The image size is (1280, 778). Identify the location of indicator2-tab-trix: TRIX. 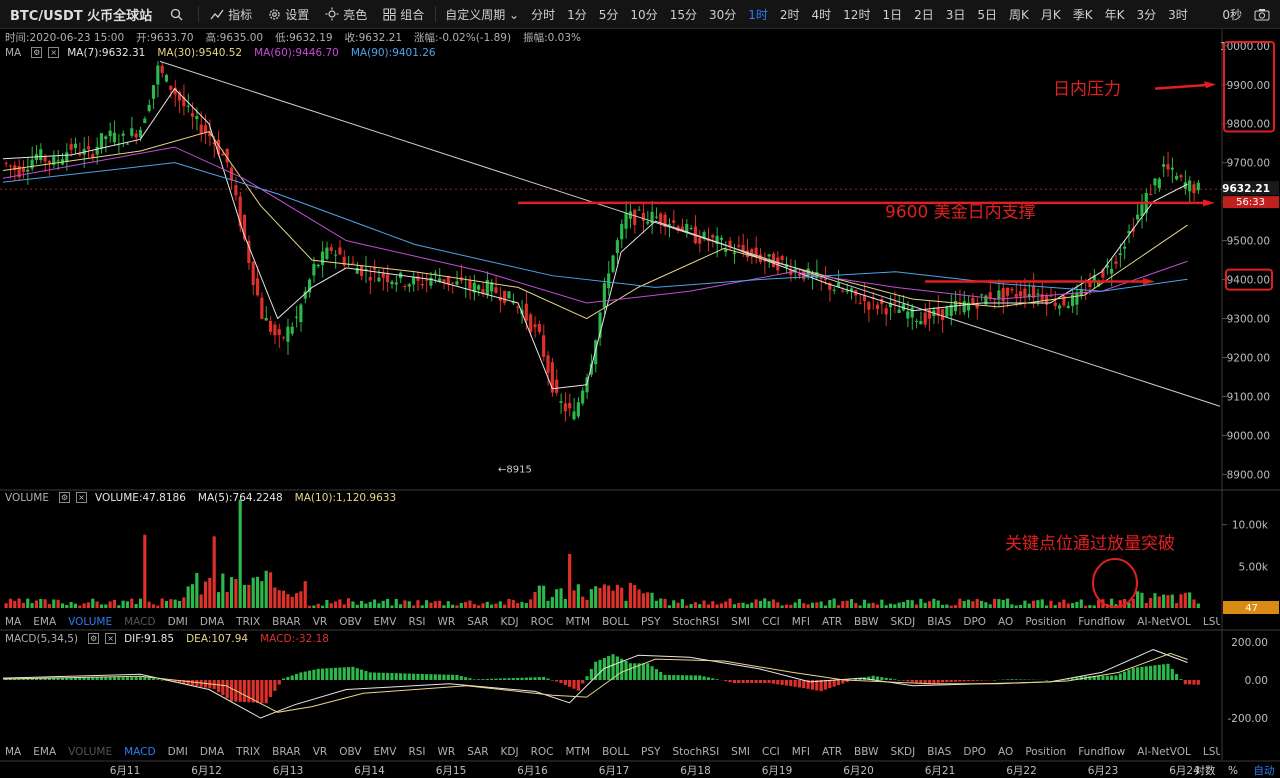
(248, 751).